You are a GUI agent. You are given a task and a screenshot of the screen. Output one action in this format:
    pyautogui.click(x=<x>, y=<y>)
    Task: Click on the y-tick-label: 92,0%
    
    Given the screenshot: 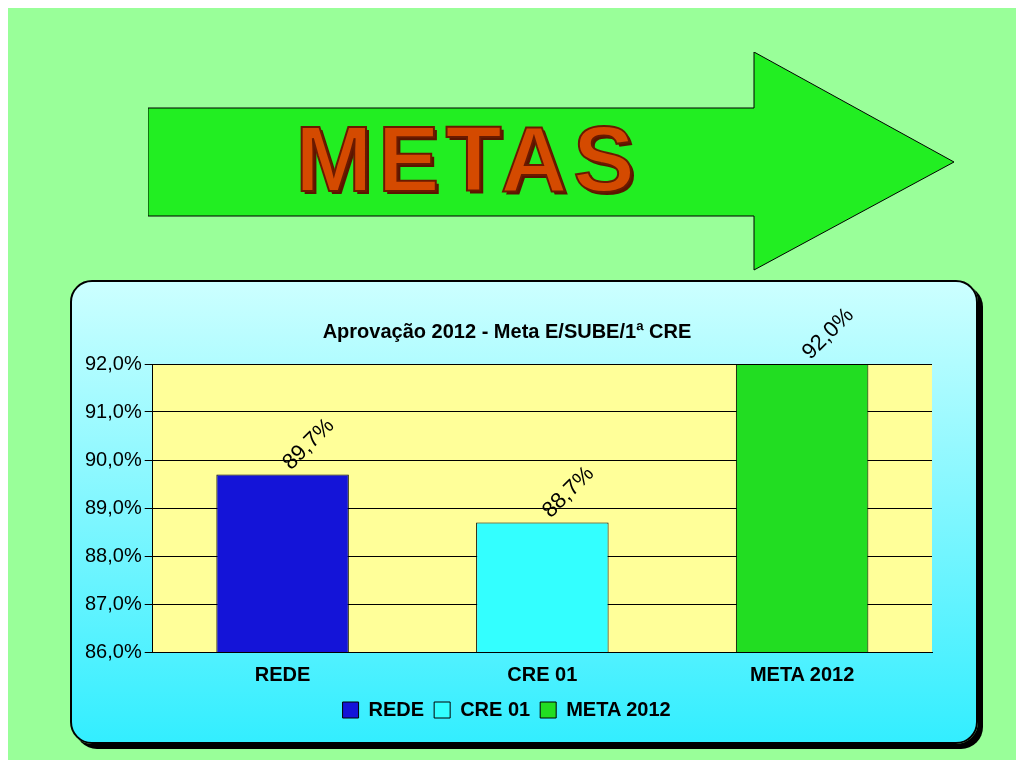 What is the action you would take?
    pyautogui.click(x=113, y=362)
    